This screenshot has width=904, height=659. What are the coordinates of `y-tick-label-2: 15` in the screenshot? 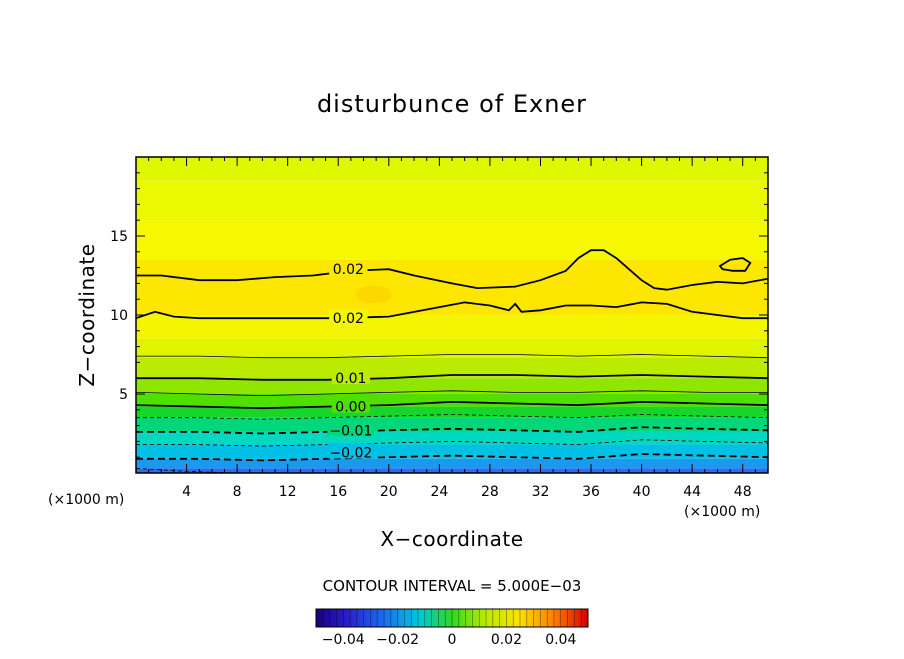 It's located at (119, 237).